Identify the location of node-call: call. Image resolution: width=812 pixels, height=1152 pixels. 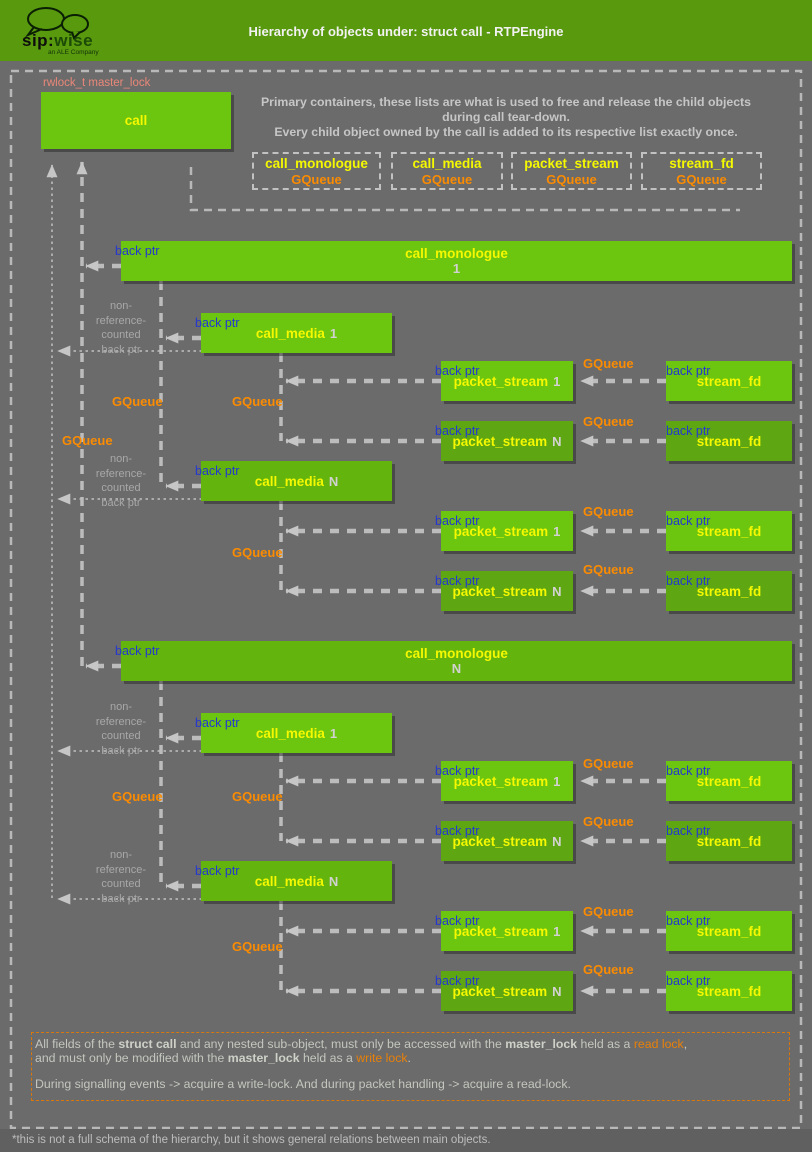
(136, 120).